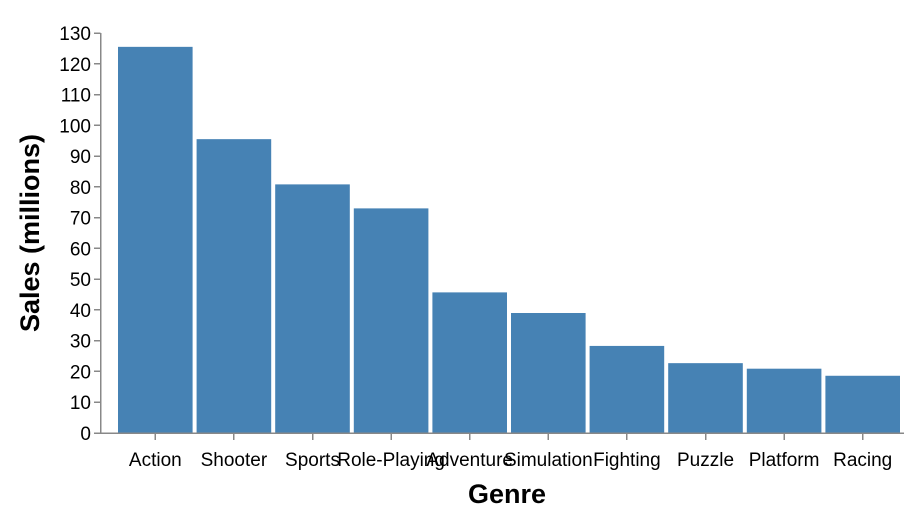 Image resolution: width=916 pixels, height=518 pixels. I want to click on y-tick-label: 20, so click(80, 372).